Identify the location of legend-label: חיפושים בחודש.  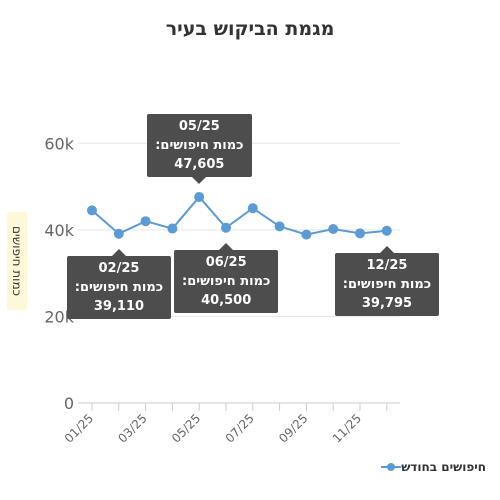
(443, 467).